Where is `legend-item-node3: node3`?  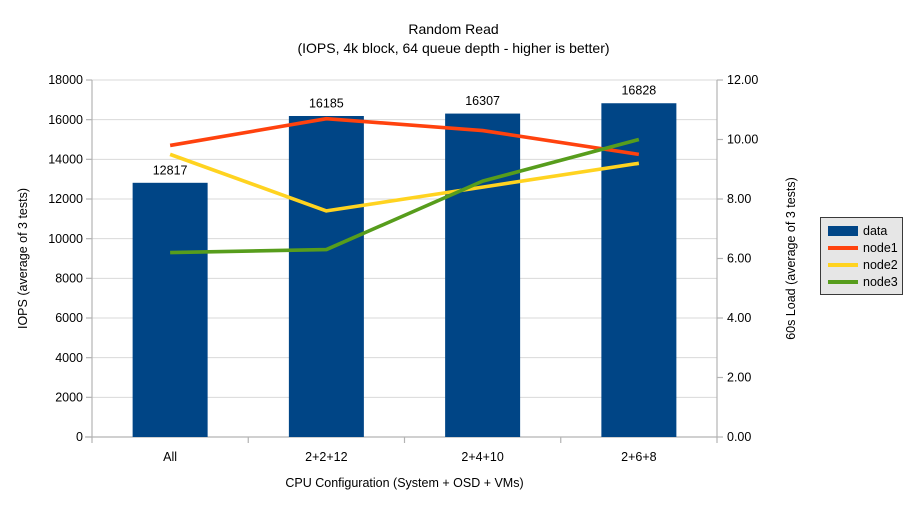
legend-item-node3: node3 is located at coordinates (865, 282).